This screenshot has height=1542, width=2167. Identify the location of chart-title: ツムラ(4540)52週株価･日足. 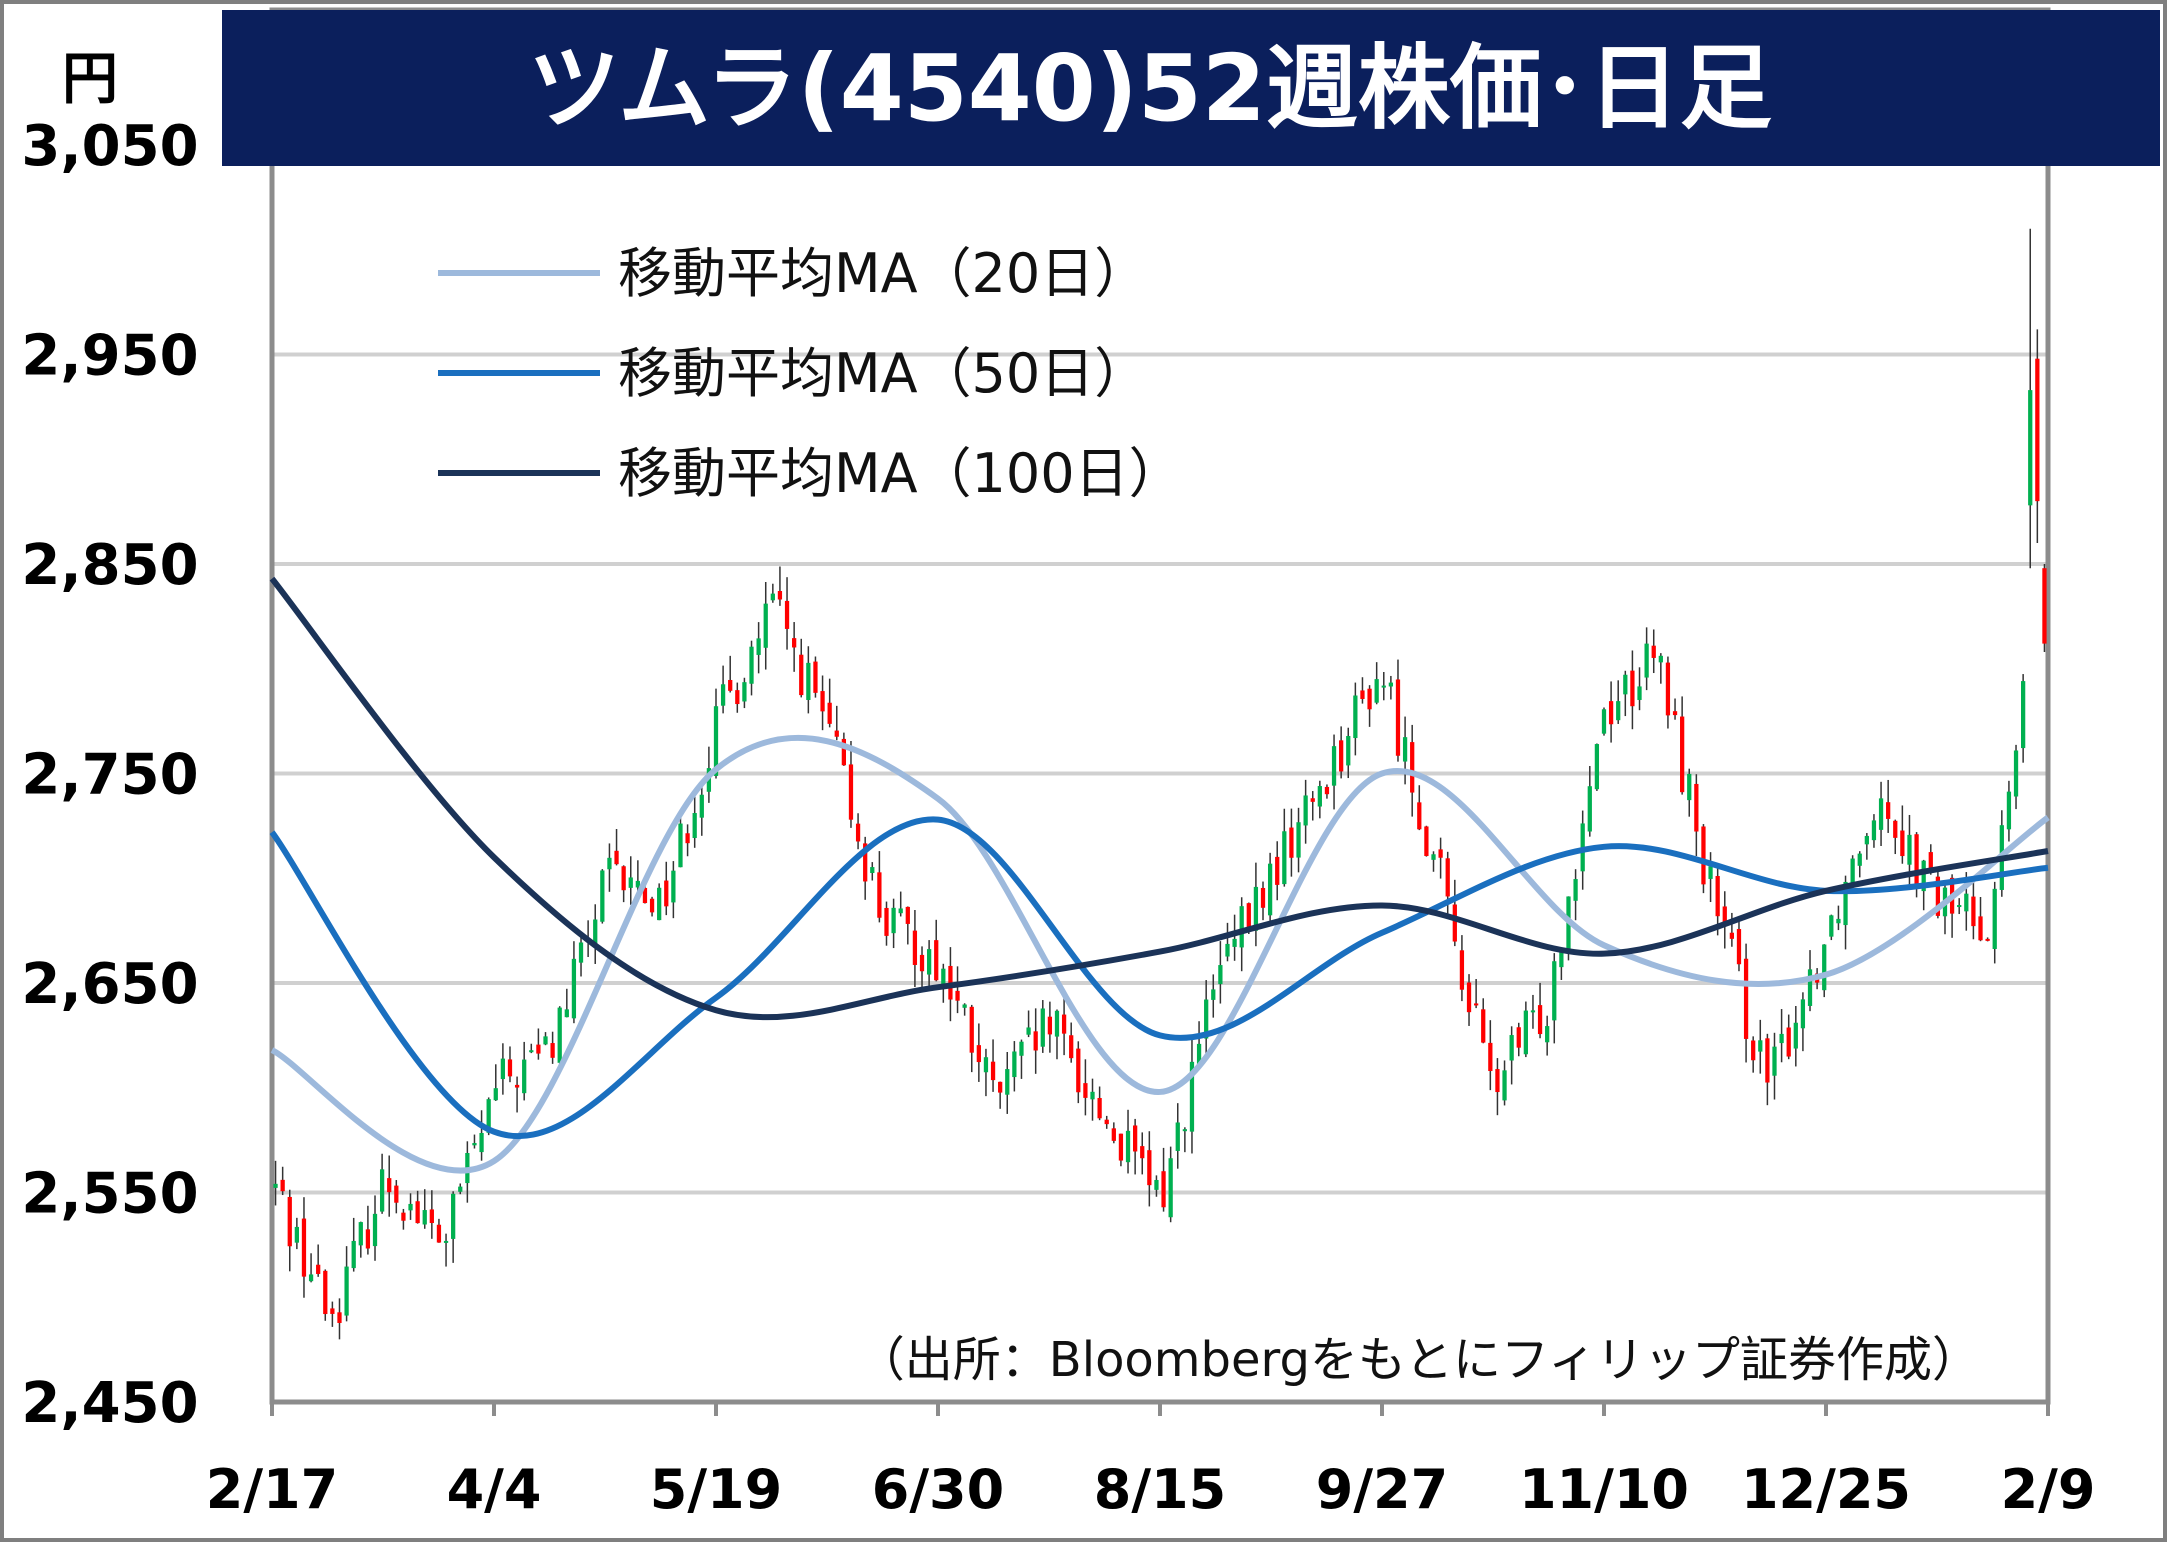
(1150, 88).